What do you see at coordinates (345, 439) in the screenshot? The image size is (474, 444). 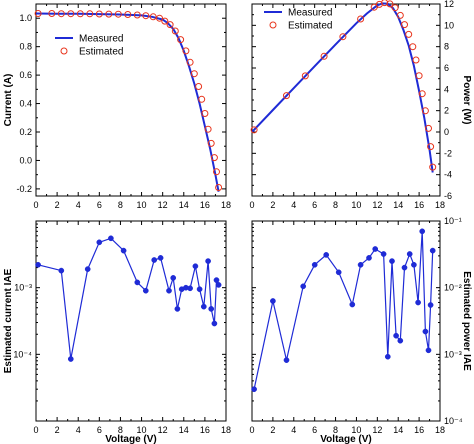 I see `x-axis-label: Voltage (V)` at bounding box center [345, 439].